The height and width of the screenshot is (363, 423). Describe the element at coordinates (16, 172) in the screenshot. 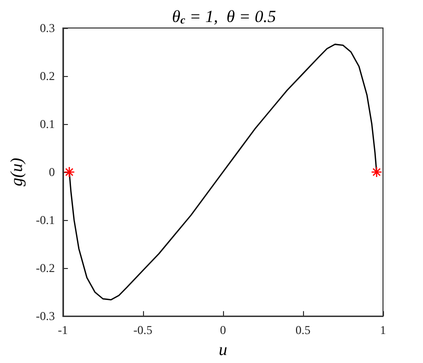

I see `y-axis-title: g(u)` at that location.